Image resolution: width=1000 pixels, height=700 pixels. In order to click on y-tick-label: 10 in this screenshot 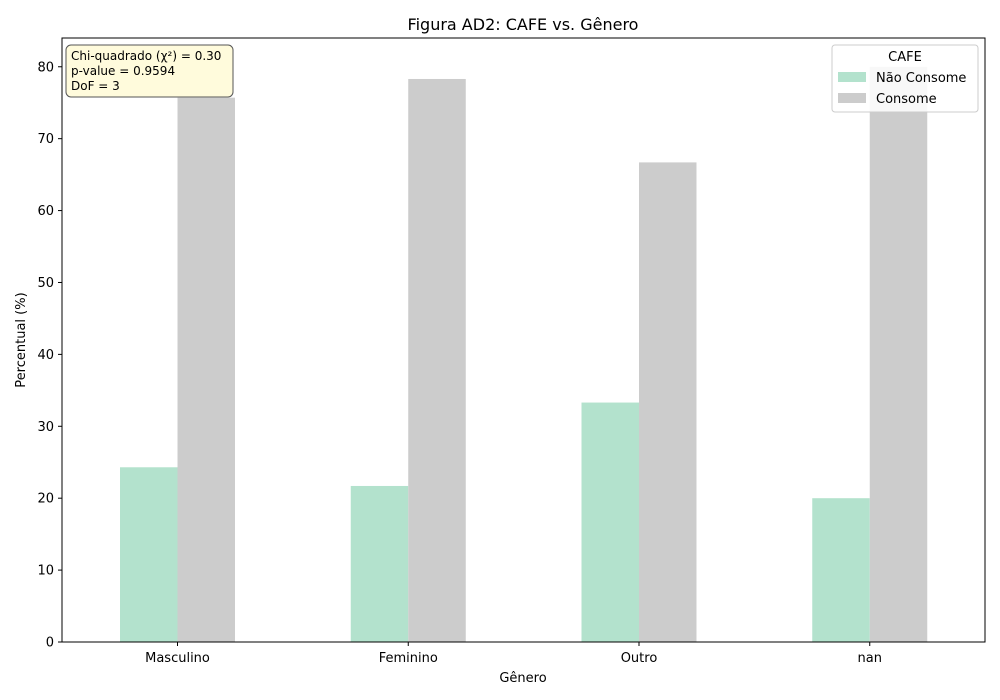, I will do `click(45, 571)`.